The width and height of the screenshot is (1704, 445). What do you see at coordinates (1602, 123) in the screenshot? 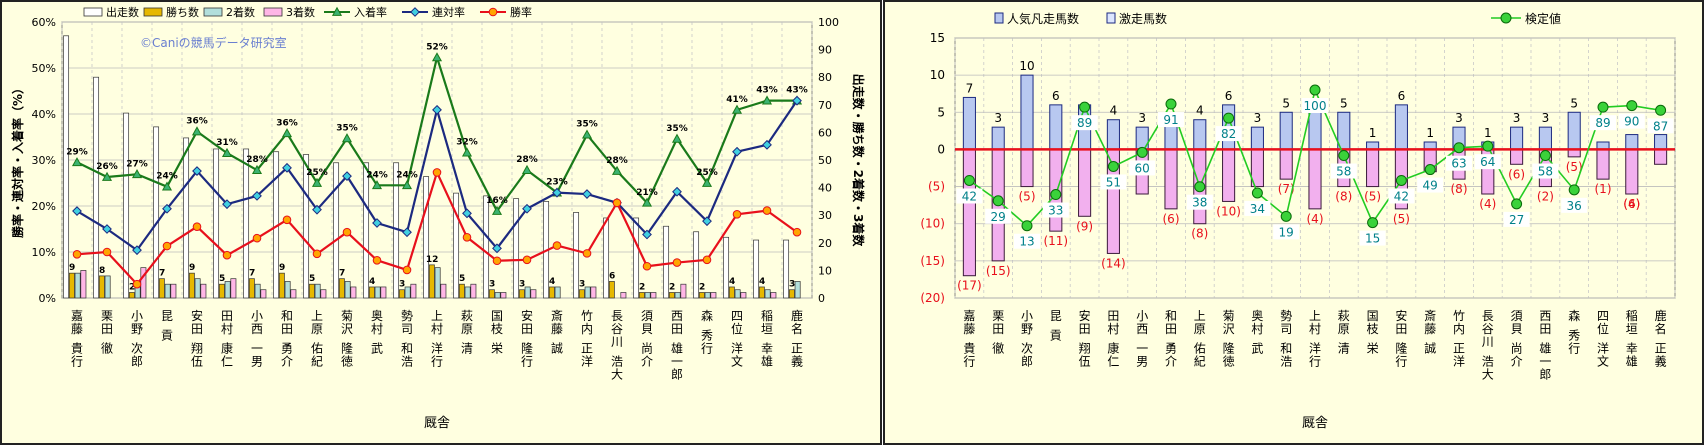
I see `line-value-label: 89` at bounding box center [1602, 123].